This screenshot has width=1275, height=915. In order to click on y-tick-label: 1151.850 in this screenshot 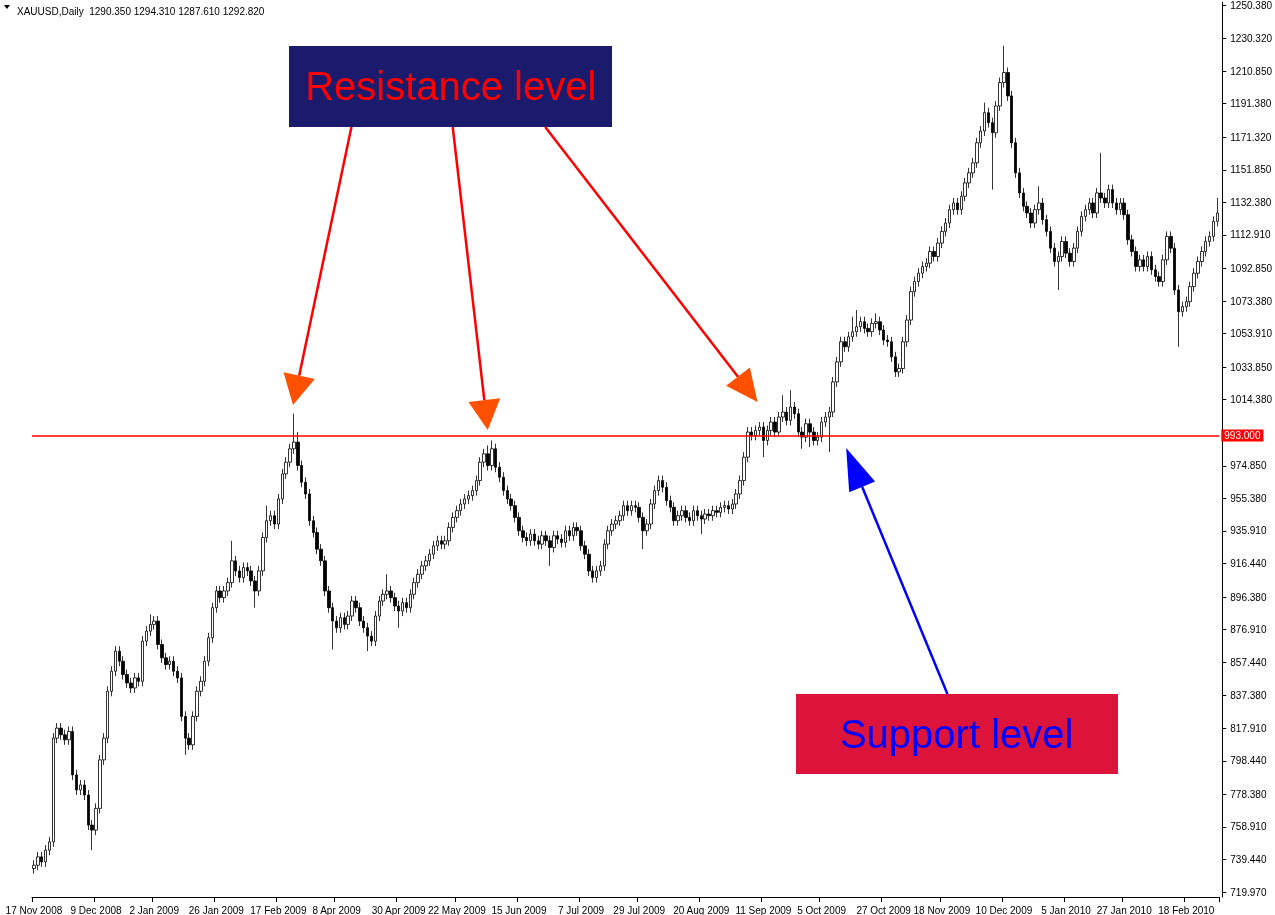, I will do `click(1251, 170)`.